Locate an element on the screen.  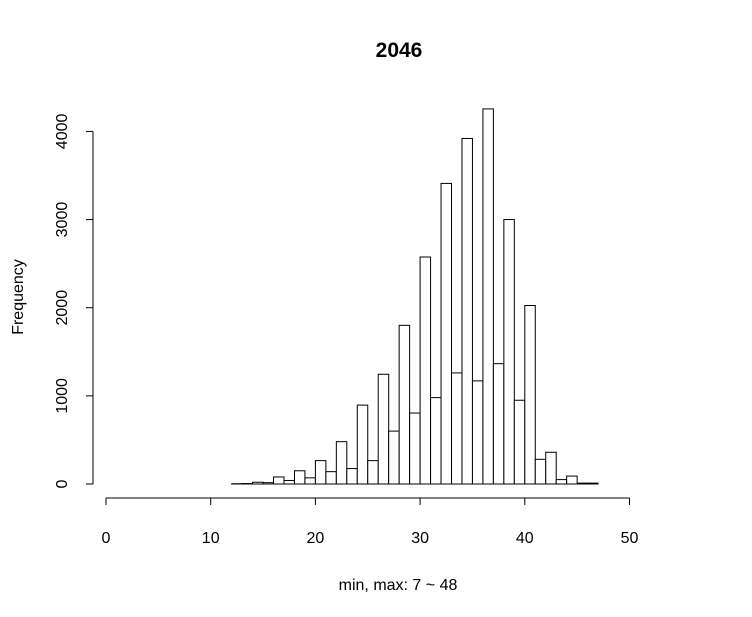
y-tick-label: 3000 is located at coordinates (62, 220).